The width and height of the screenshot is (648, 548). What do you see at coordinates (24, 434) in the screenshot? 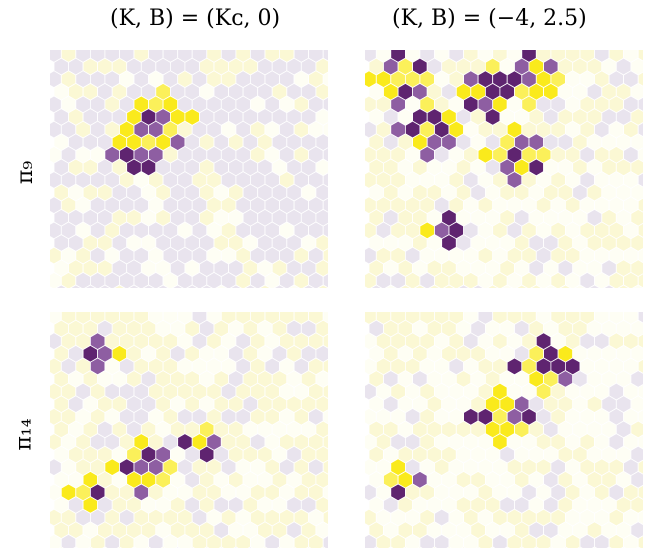
I see `row-label-bottom: π₁₄` at bounding box center [24, 434].